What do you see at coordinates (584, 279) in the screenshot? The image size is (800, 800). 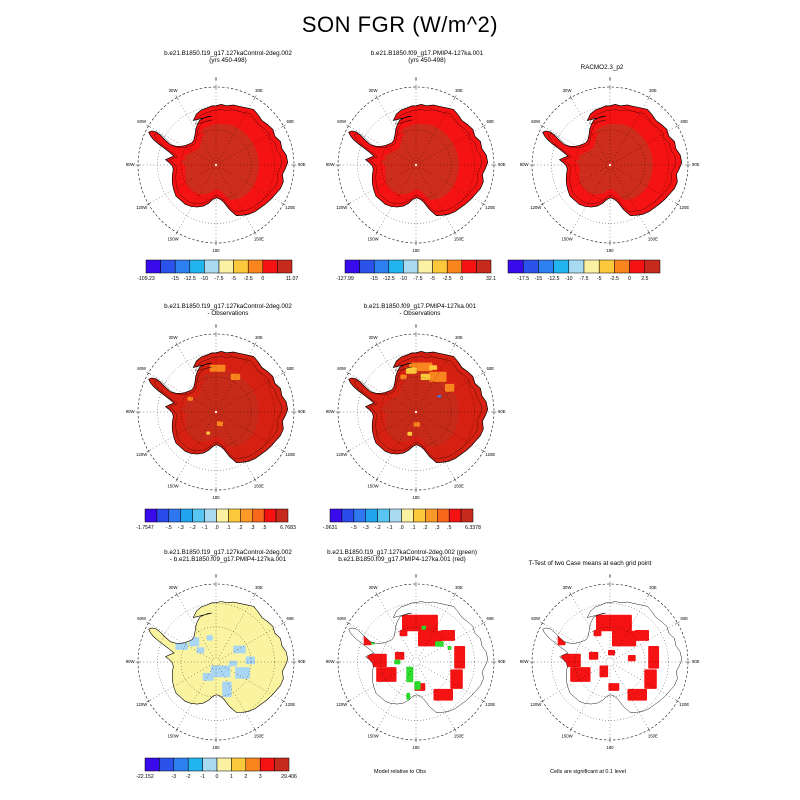 I see `colorbar-tick-label: -7.5` at bounding box center [584, 279].